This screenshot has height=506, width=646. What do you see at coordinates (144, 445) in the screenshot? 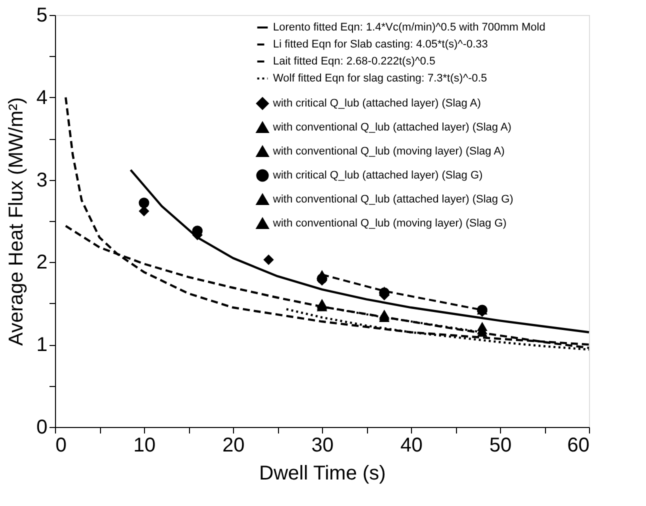
I see `x-tick-label: 10` at bounding box center [144, 445].